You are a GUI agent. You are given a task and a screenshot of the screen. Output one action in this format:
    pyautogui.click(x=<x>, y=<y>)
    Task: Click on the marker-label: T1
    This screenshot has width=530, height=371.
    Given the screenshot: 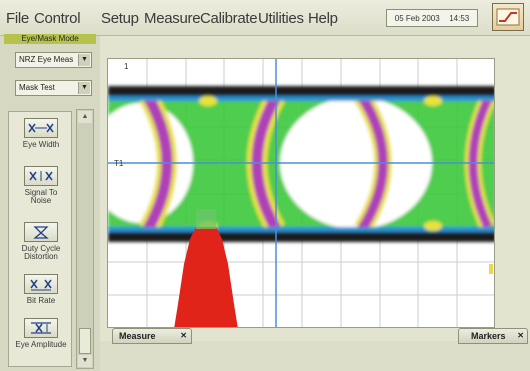 What is the action you would take?
    pyautogui.click(x=119, y=163)
    